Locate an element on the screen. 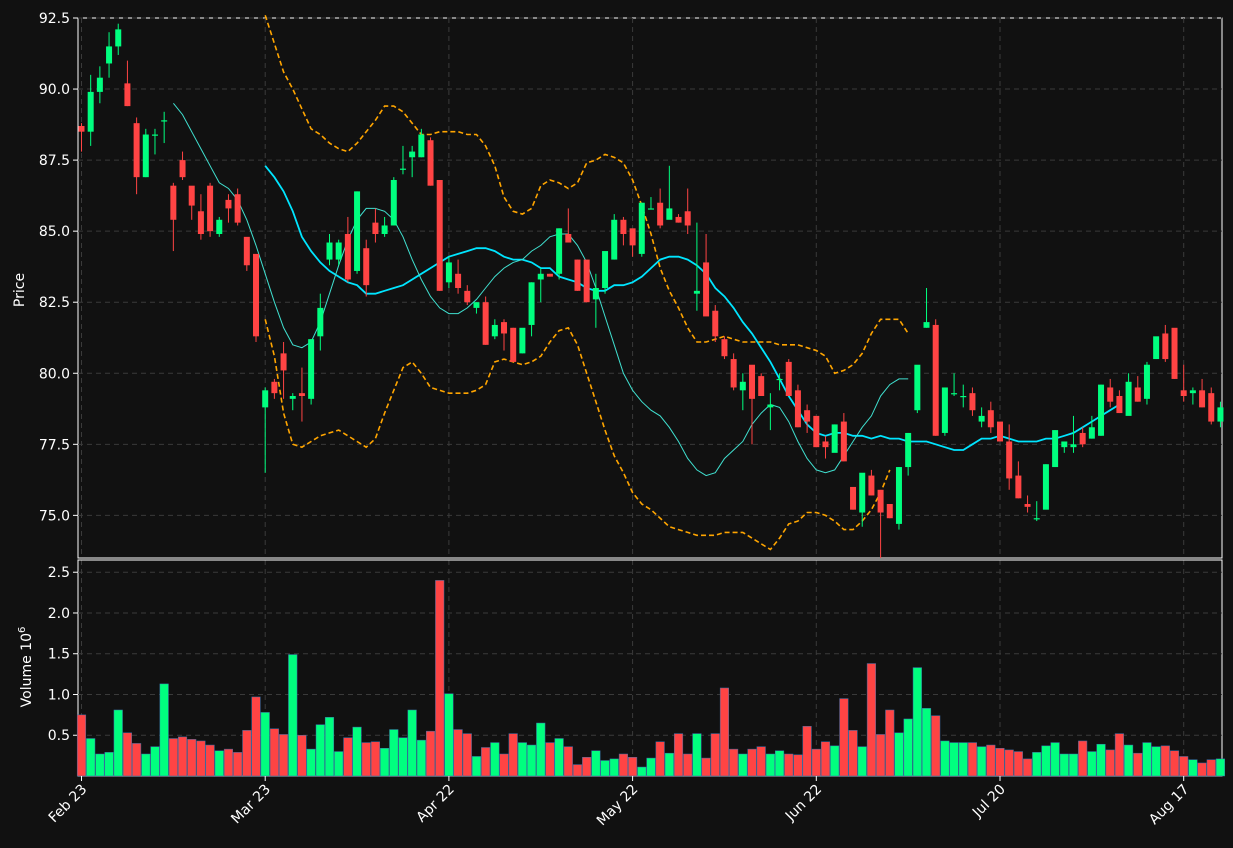 The height and width of the screenshot is (848, 1233). price-axis-label: Price is located at coordinates (20, 290).